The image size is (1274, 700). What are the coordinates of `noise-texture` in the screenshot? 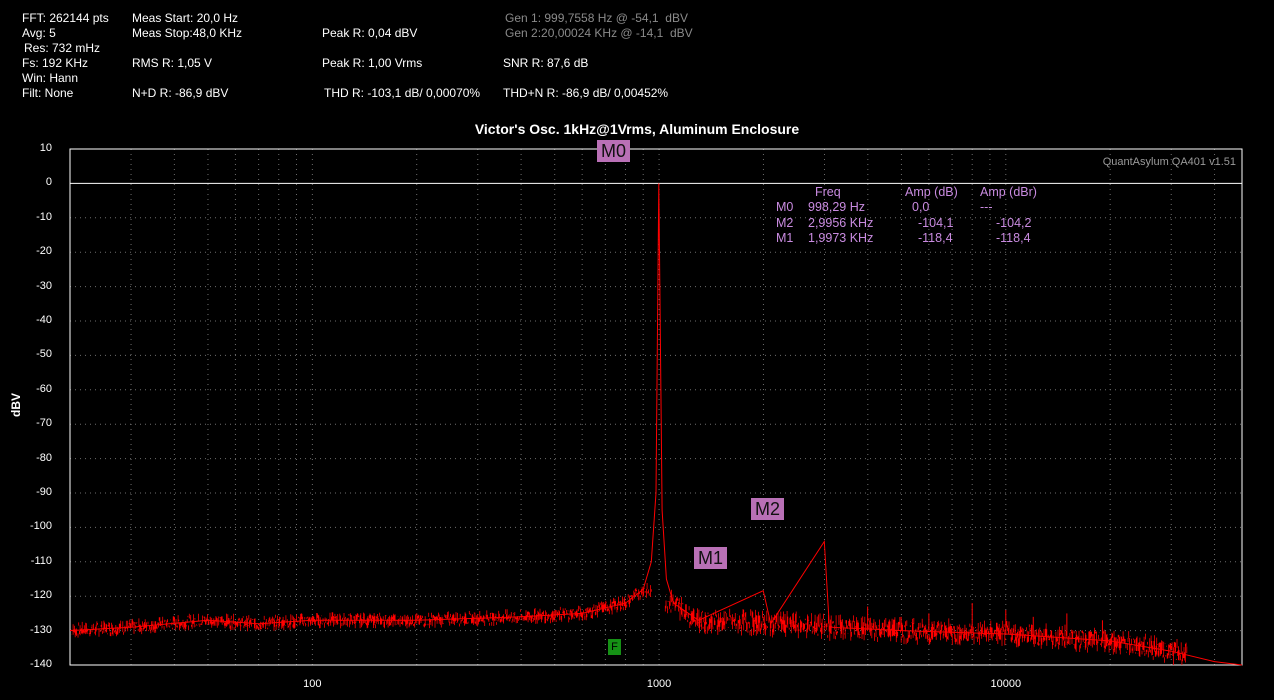 It's located at (629, 624).